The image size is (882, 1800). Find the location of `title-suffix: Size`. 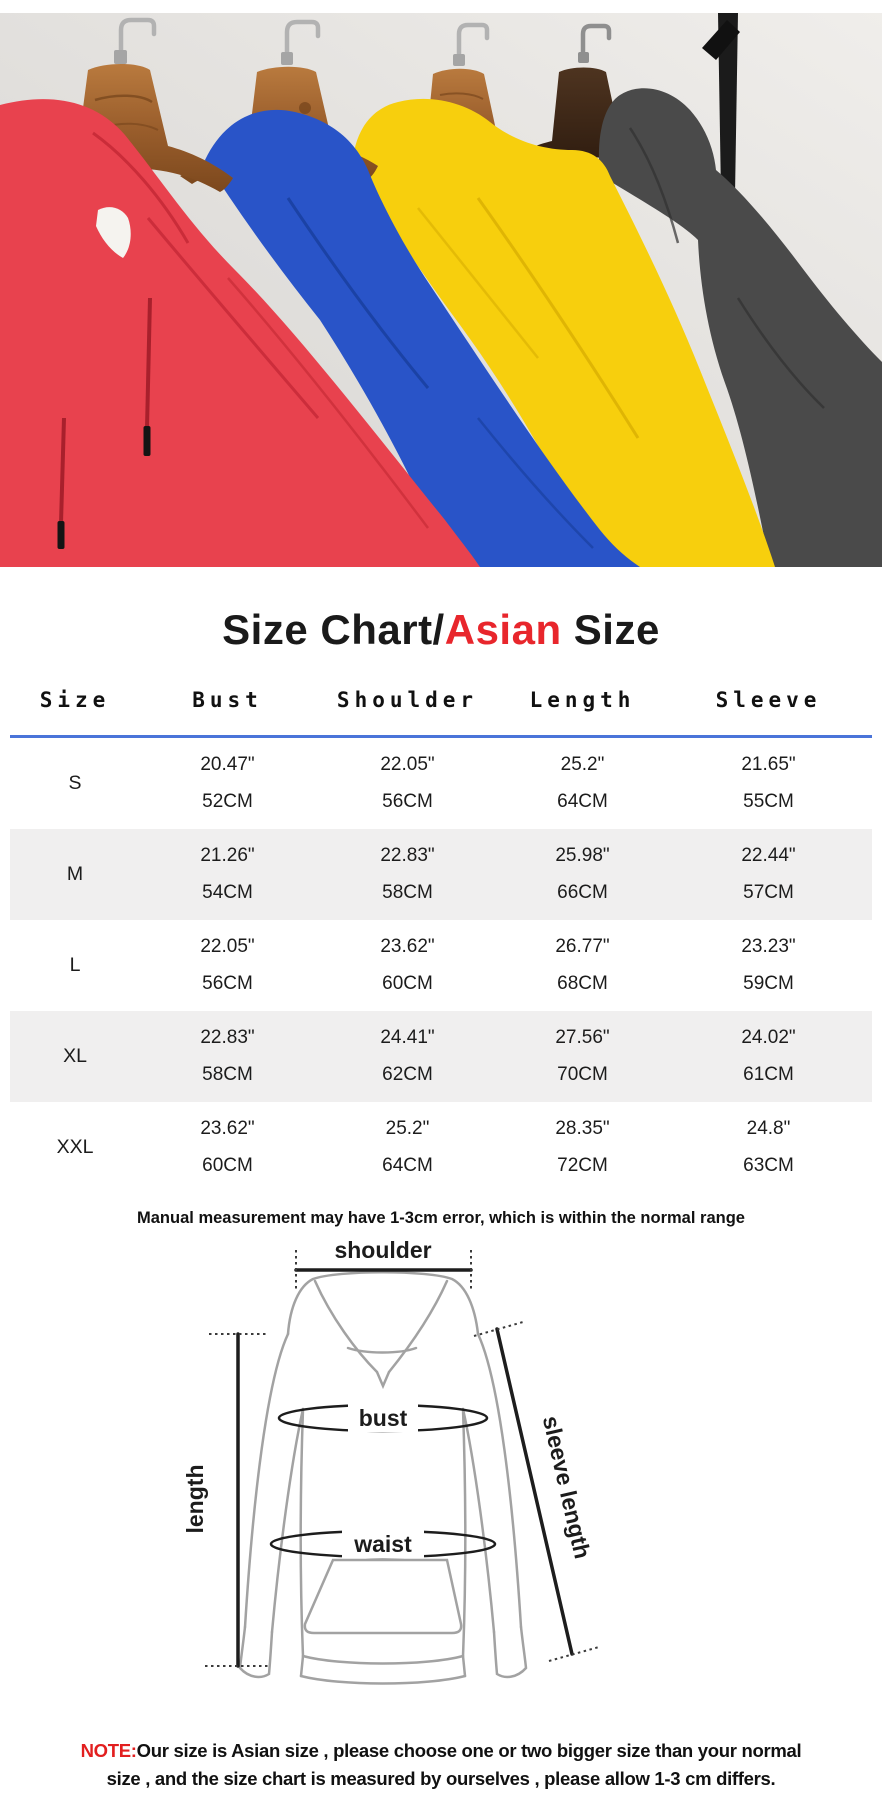

title-suffix: Size is located at coordinates (610, 629).